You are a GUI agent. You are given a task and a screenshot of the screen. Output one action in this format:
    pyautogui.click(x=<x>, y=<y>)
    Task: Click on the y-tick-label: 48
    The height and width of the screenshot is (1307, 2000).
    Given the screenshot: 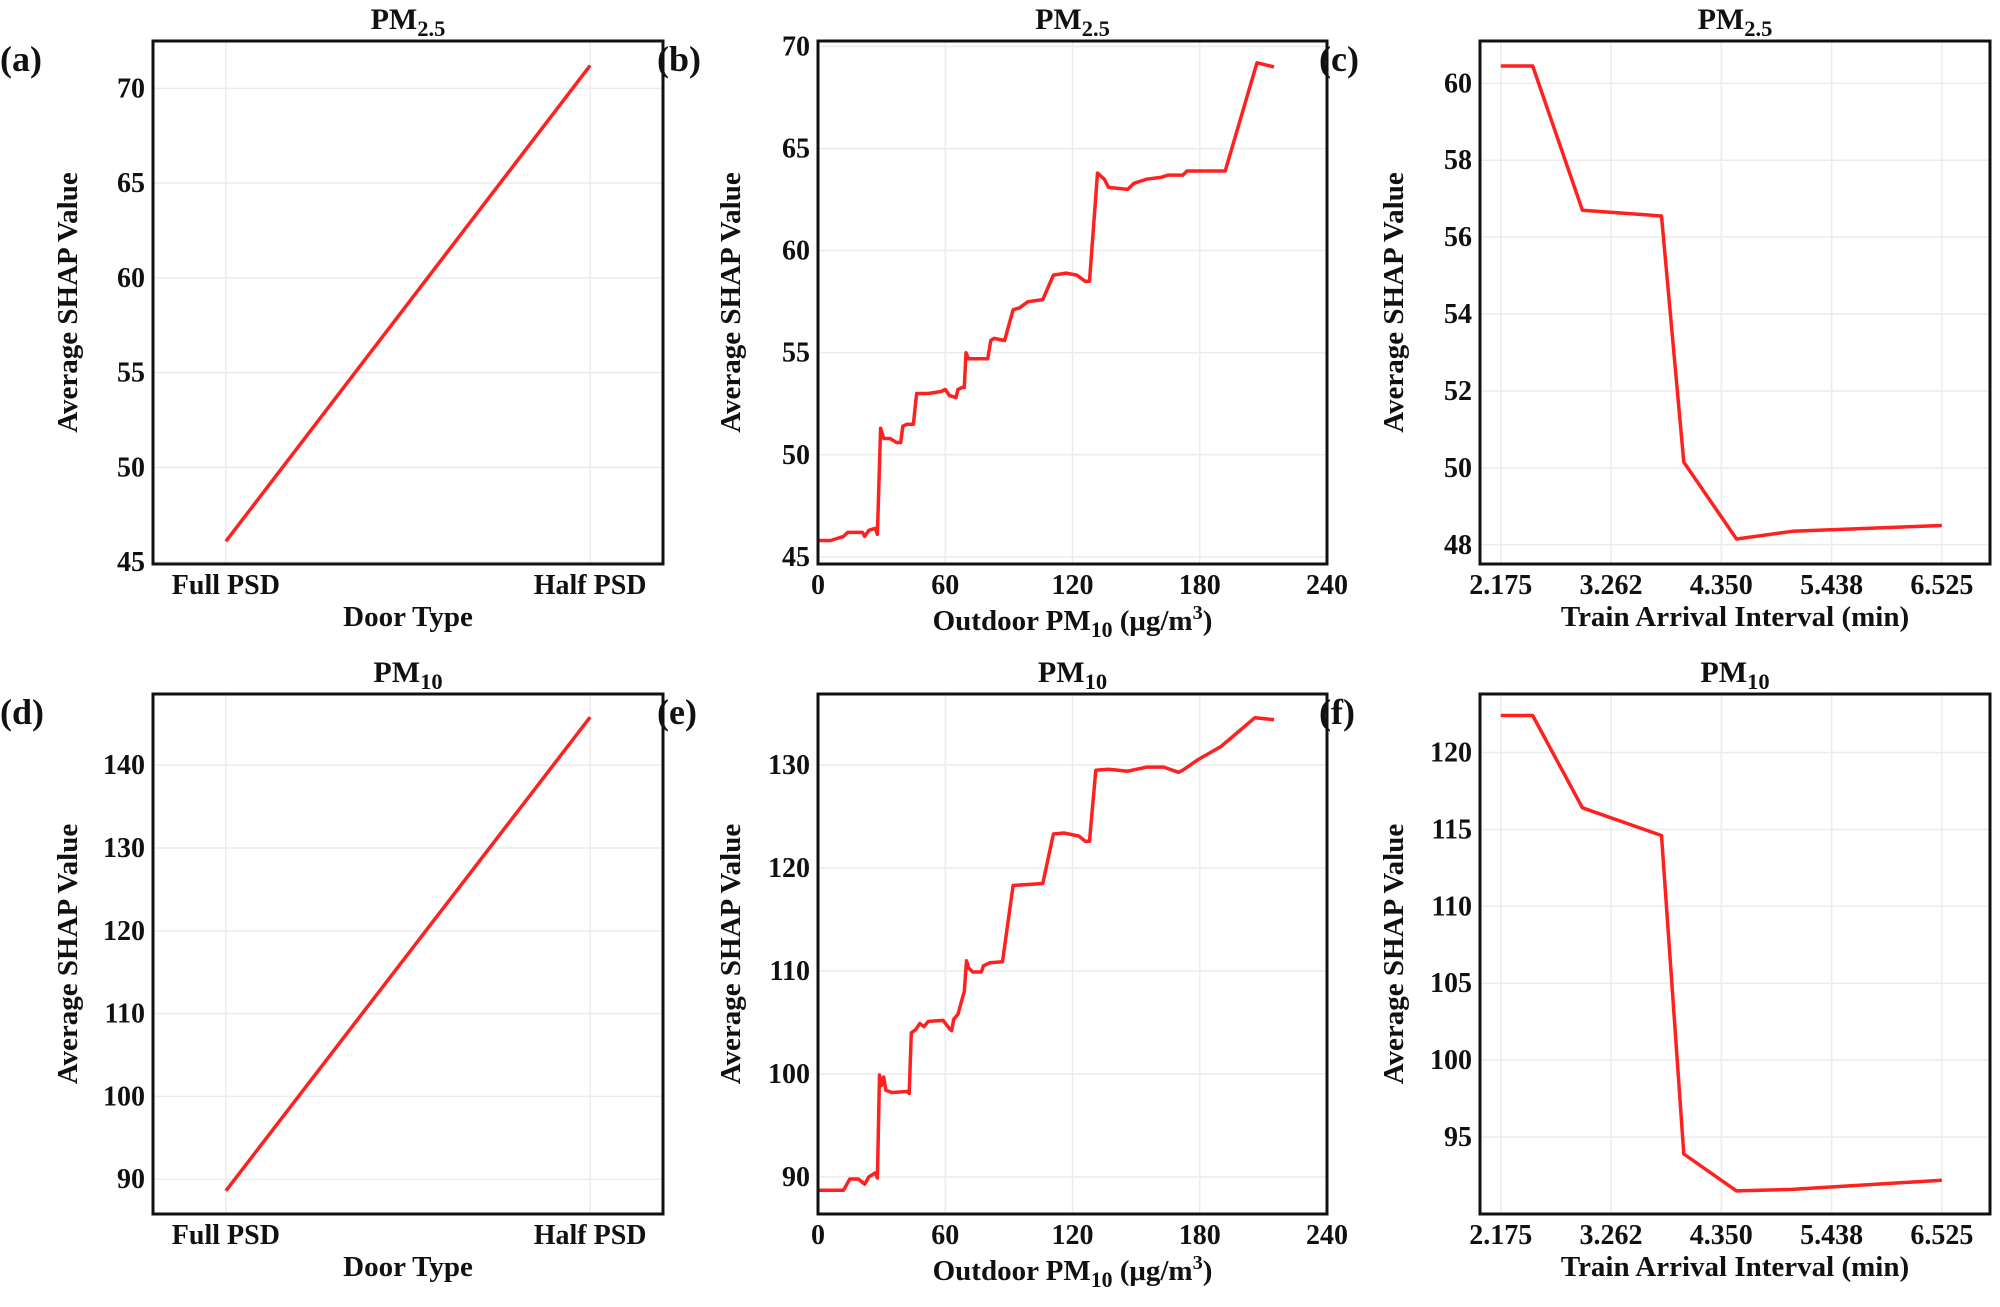 What is the action you would take?
    pyautogui.click(x=1458, y=545)
    